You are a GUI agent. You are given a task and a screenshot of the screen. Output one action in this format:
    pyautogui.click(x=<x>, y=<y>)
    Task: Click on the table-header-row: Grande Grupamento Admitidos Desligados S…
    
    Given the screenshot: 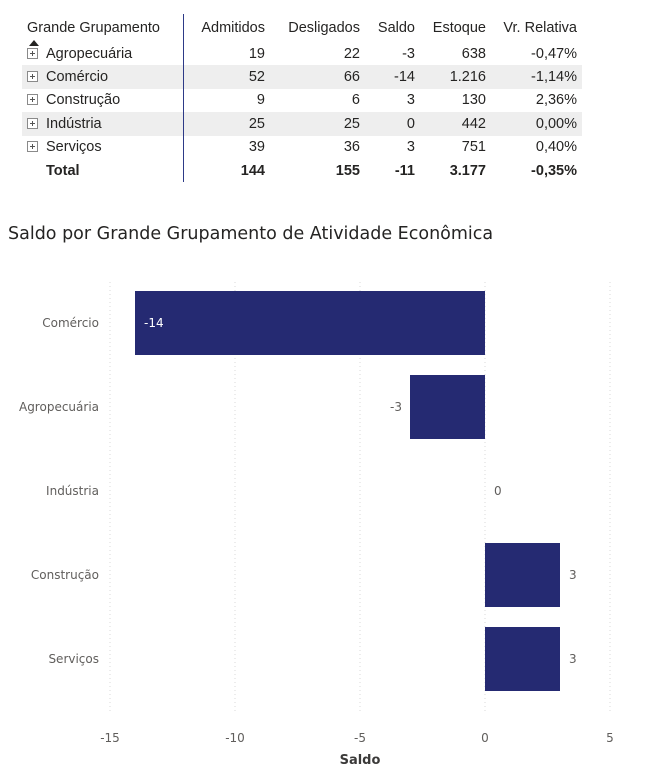 What is the action you would take?
    pyautogui.click(x=302, y=30)
    